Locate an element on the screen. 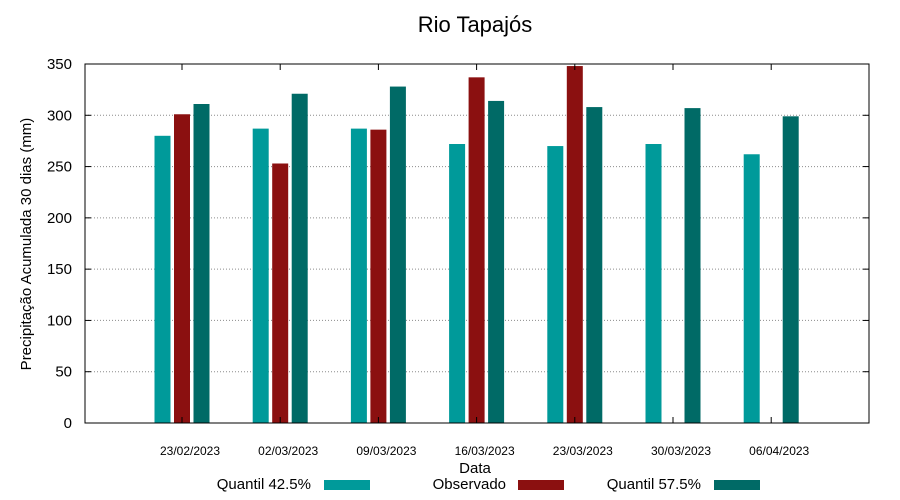 This screenshot has height=500, width=900. x-tick-label: 23/03/2023 is located at coordinates (583, 451).